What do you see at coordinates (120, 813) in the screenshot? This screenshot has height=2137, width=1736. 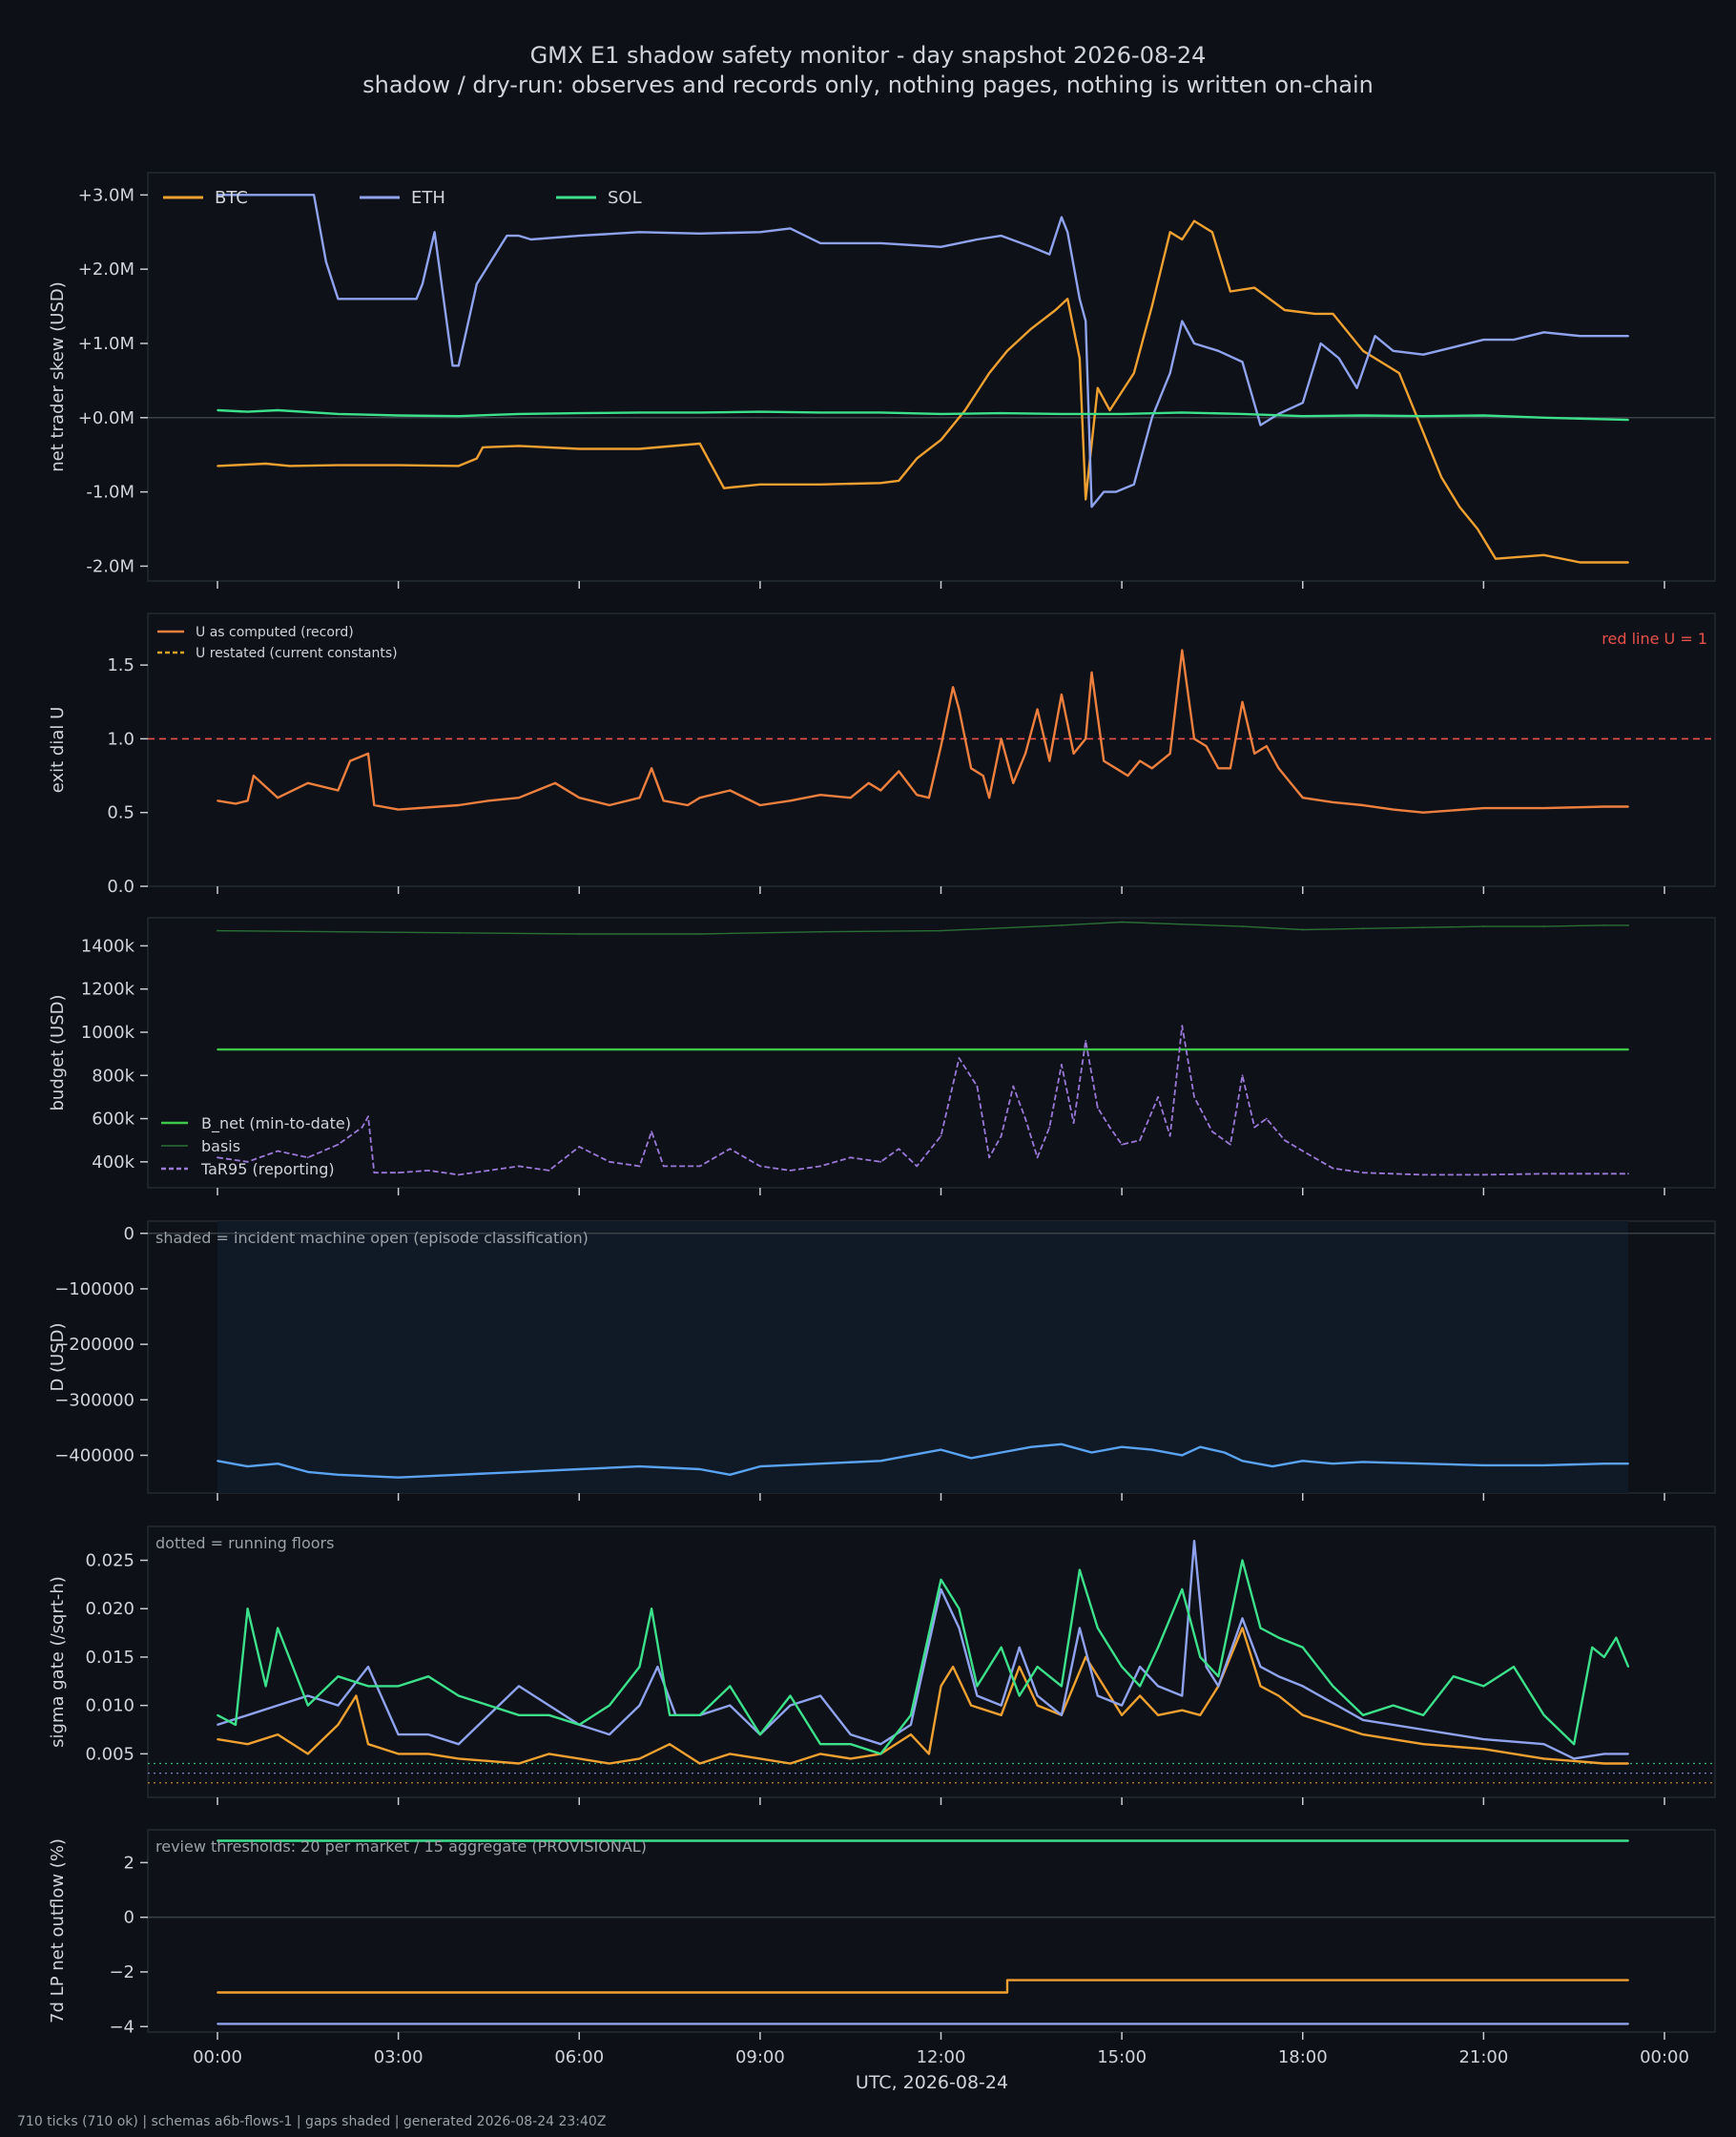 I see `y-tick-label: 0.5` at bounding box center [120, 813].